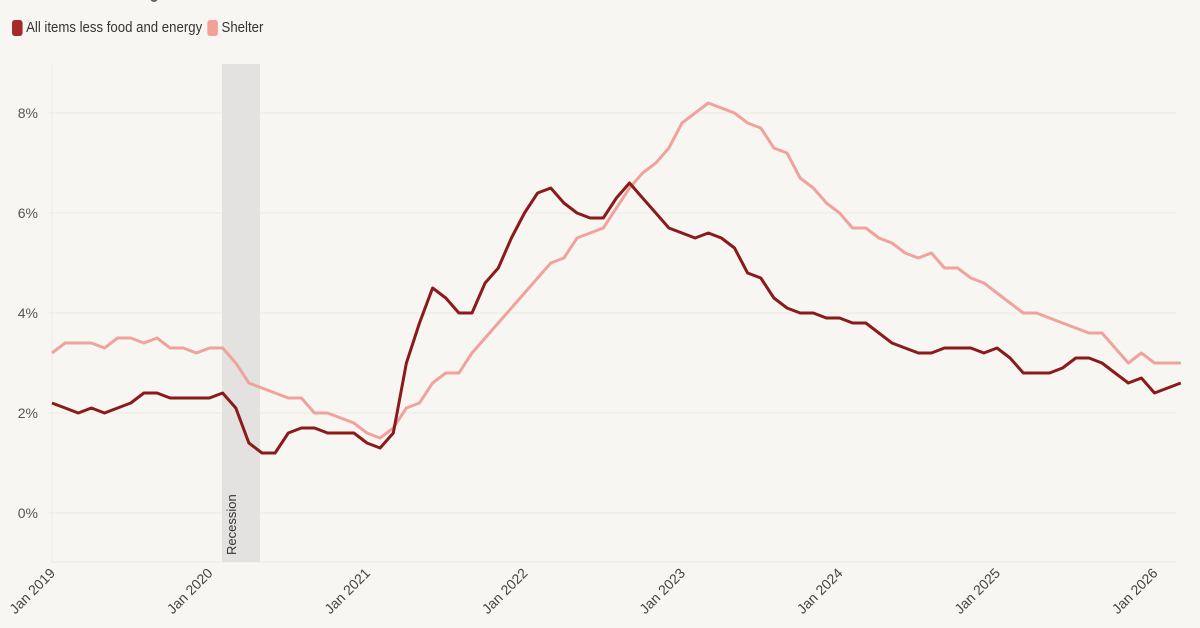 The height and width of the screenshot is (628, 1200). What do you see at coordinates (820, 591) in the screenshot?
I see `x-tick-label: Jan 2024` at bounding box center [820, 591].